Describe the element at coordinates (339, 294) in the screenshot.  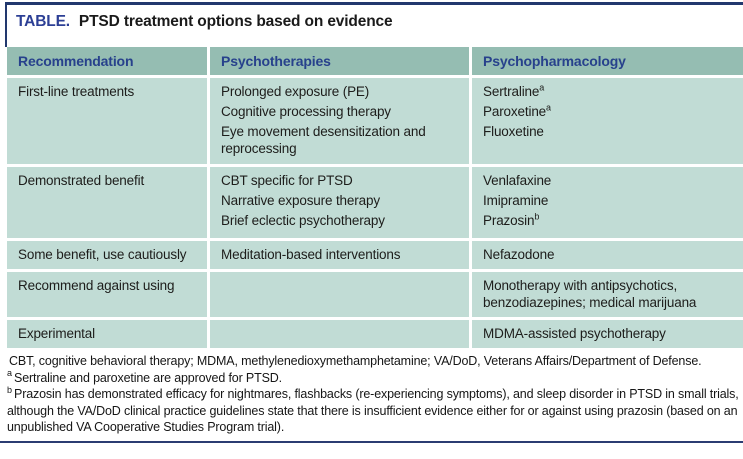
I see `row-against-psychotherapies-empty` at that location.